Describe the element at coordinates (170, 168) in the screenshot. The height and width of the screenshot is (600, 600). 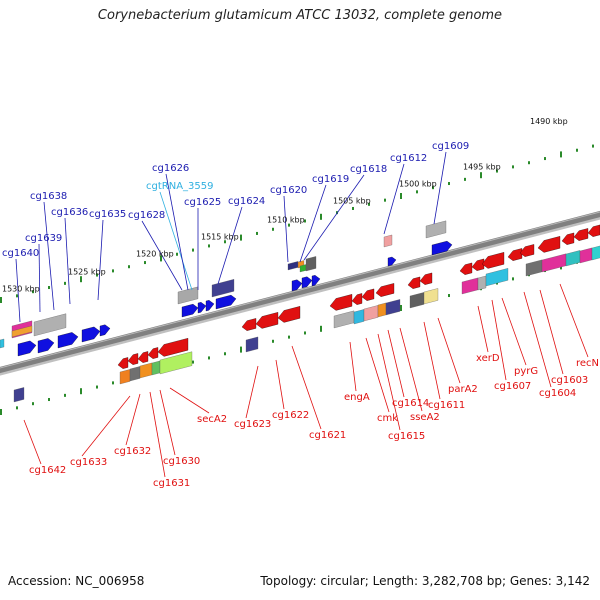
I see `gene-label-forward: cg1626` at that location.